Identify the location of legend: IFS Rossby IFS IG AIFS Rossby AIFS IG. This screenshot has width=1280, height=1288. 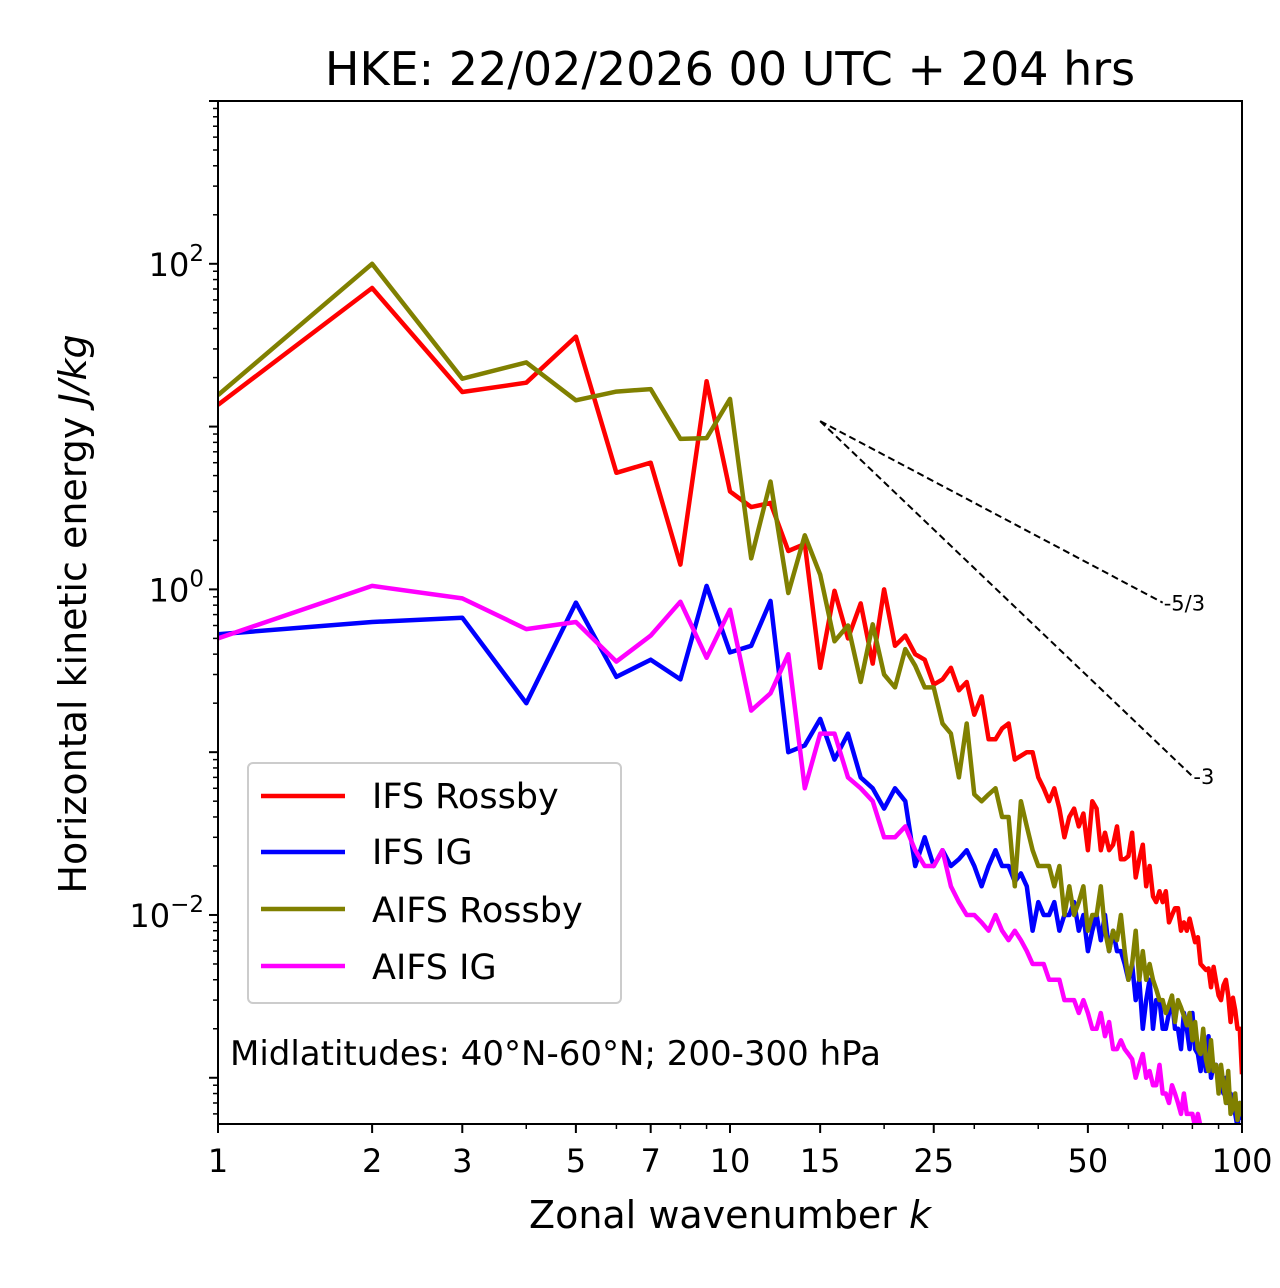
(434, 883).